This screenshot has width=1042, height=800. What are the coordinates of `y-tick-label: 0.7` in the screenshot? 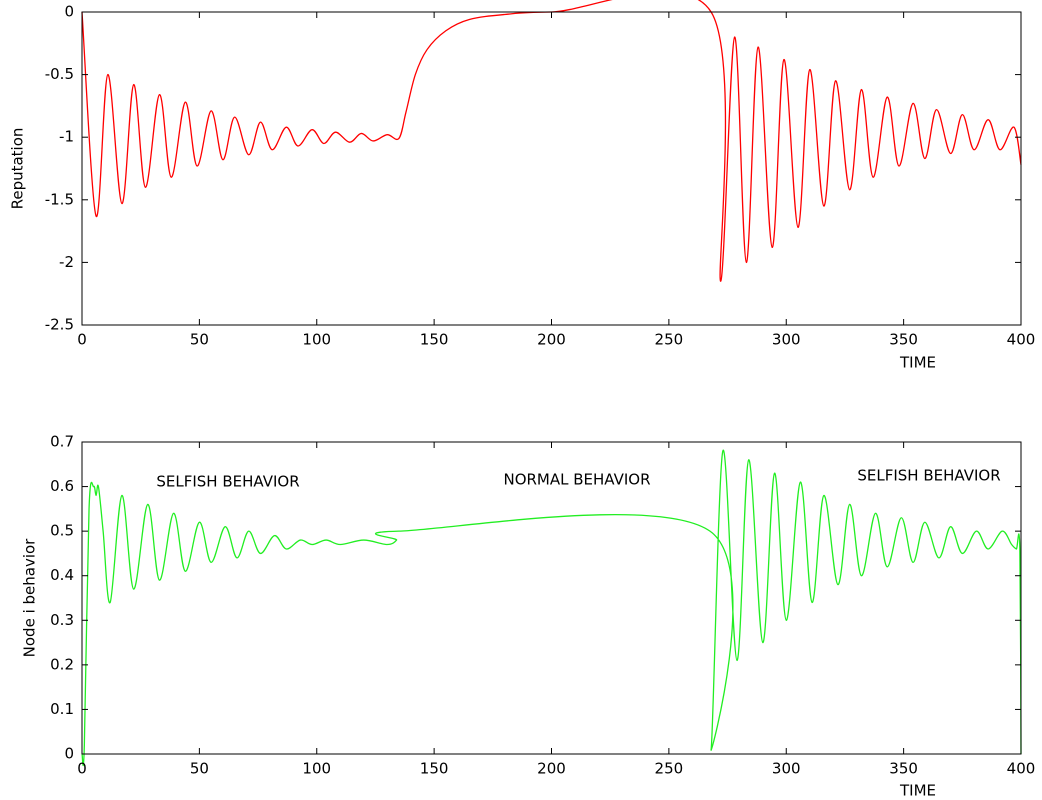 It's located at (62, 442).